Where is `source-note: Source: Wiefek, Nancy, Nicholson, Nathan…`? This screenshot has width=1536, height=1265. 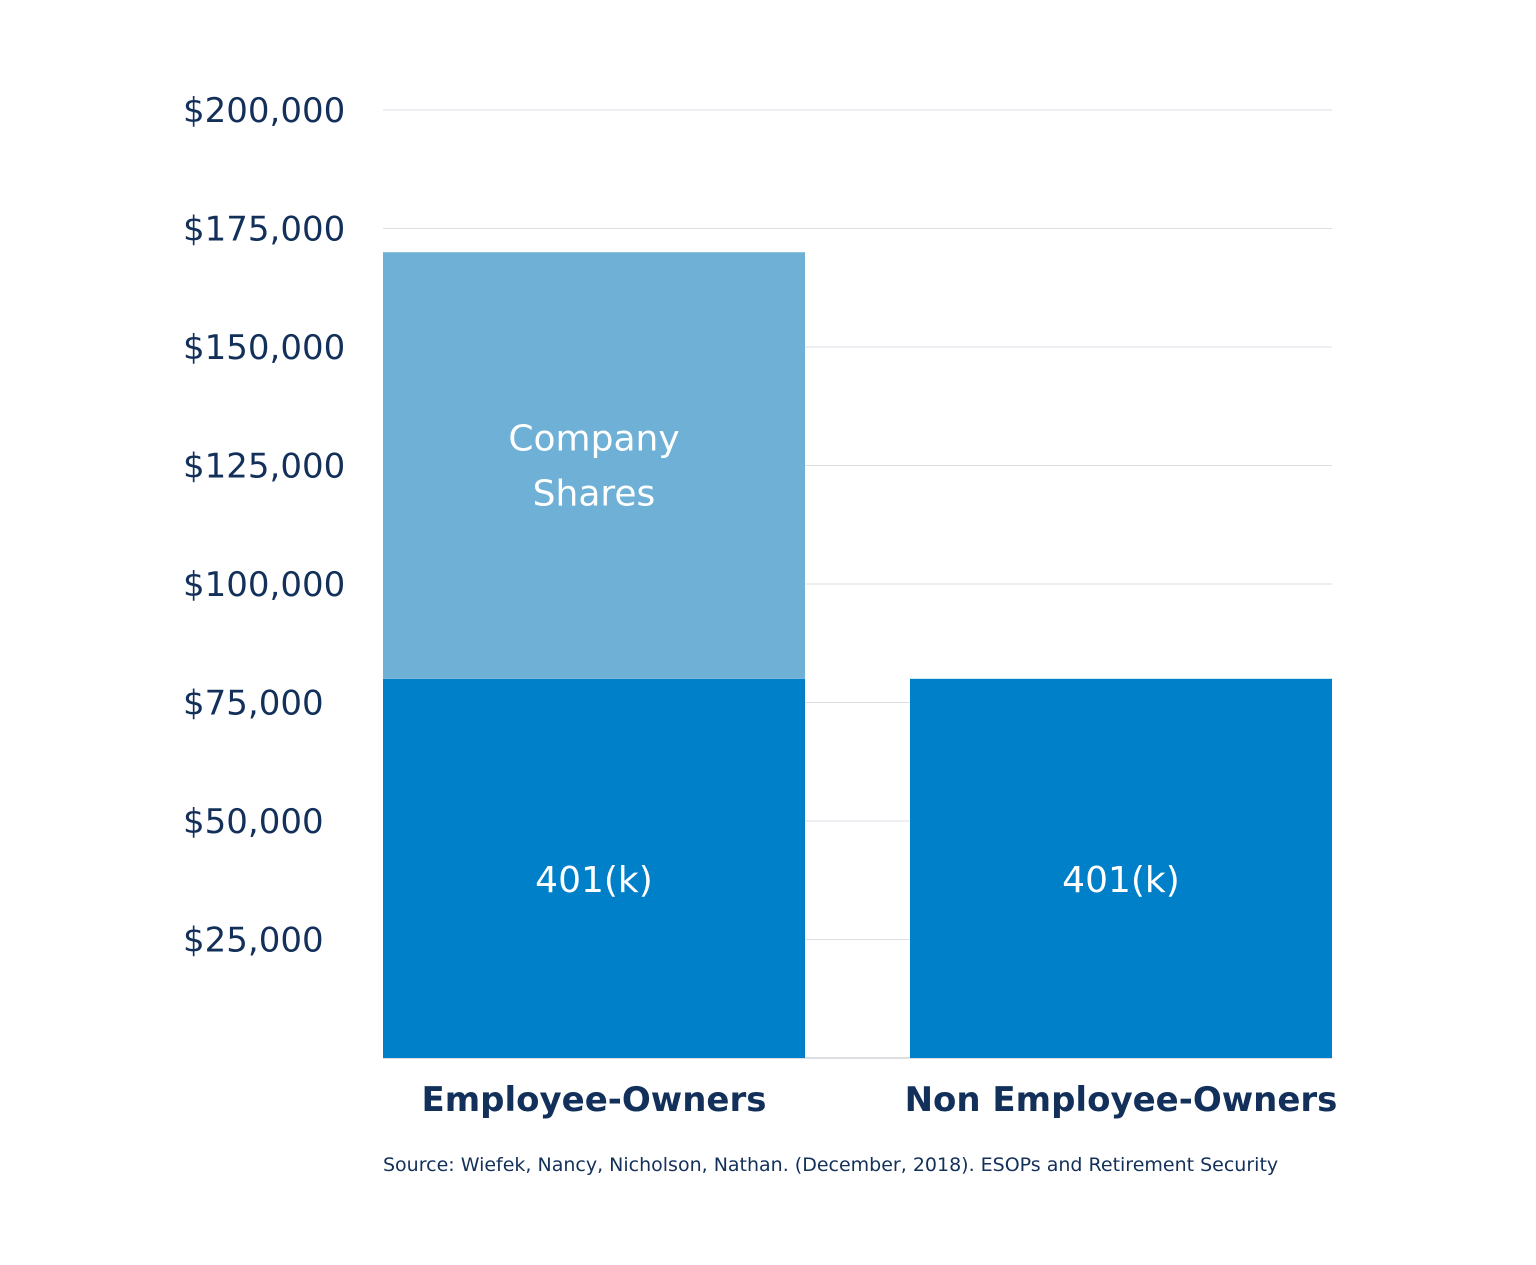
source-note: Source: Wiefek, Nancy, Nicholson, Nathan… is located at coordinates (830, 1165).